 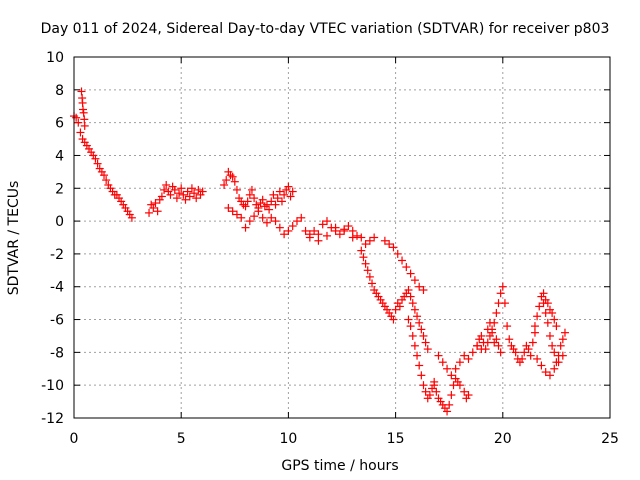 What do you see at coordinates (57, 321) in the screenshot?
I see `y-tick-label: -6` at bounding box center [57, 321].